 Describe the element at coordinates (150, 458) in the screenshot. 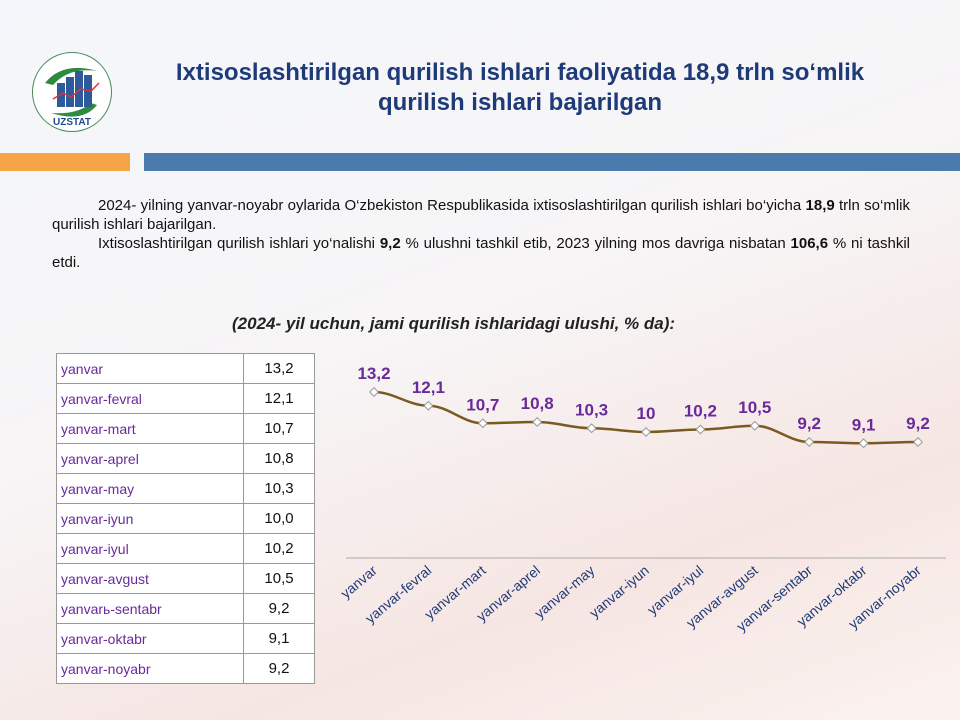

I see `period-cell: yanvar-aprel` at that location.